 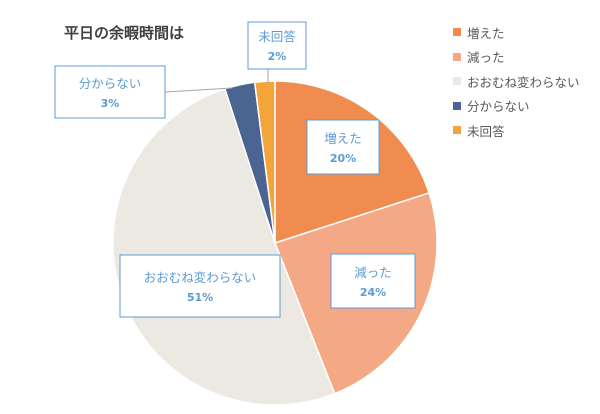 I want to click on data-label-increased: 増えた 20%, so click(x=343, y=147).